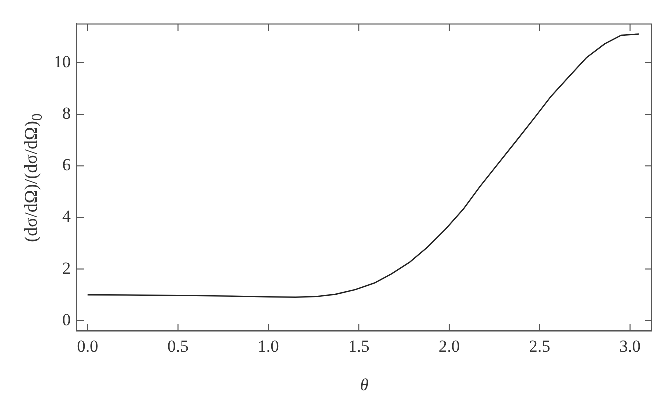 Image resolution: width=658 pixels, height=408 pixels. I want to click on y-tick-label: 0, so click(66, 320).